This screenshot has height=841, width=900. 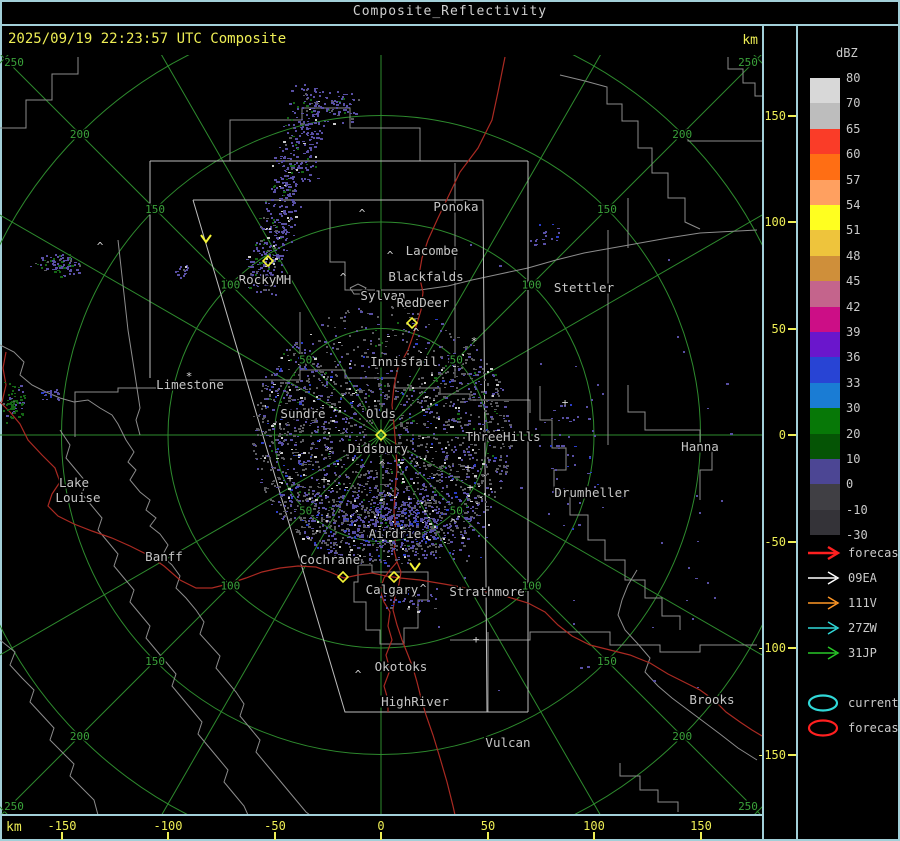 What do you see at coordinates (825, 192) in the screenshot?
I see `scale-color-box` at bounding box center [825, 192].